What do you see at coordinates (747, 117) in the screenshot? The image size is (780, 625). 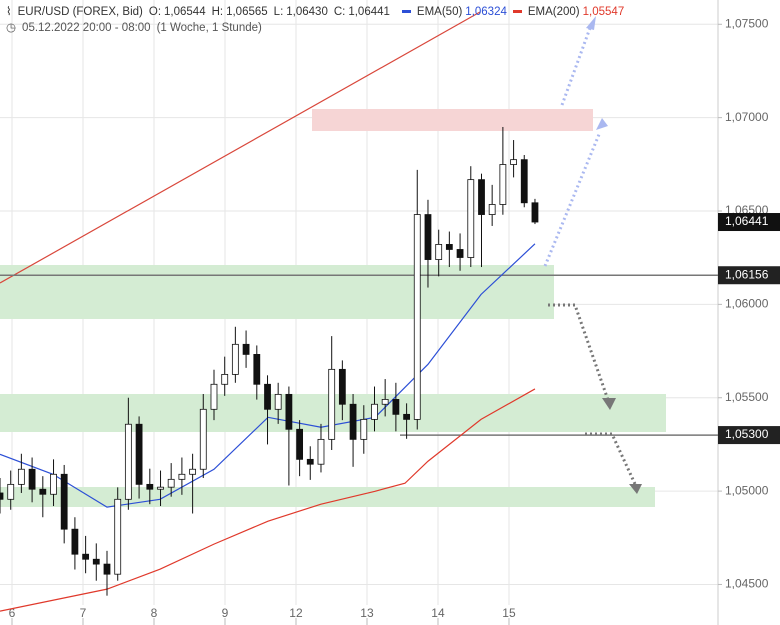 I see `y-tick-label: 1,07000` at bounding box center [747, 117].